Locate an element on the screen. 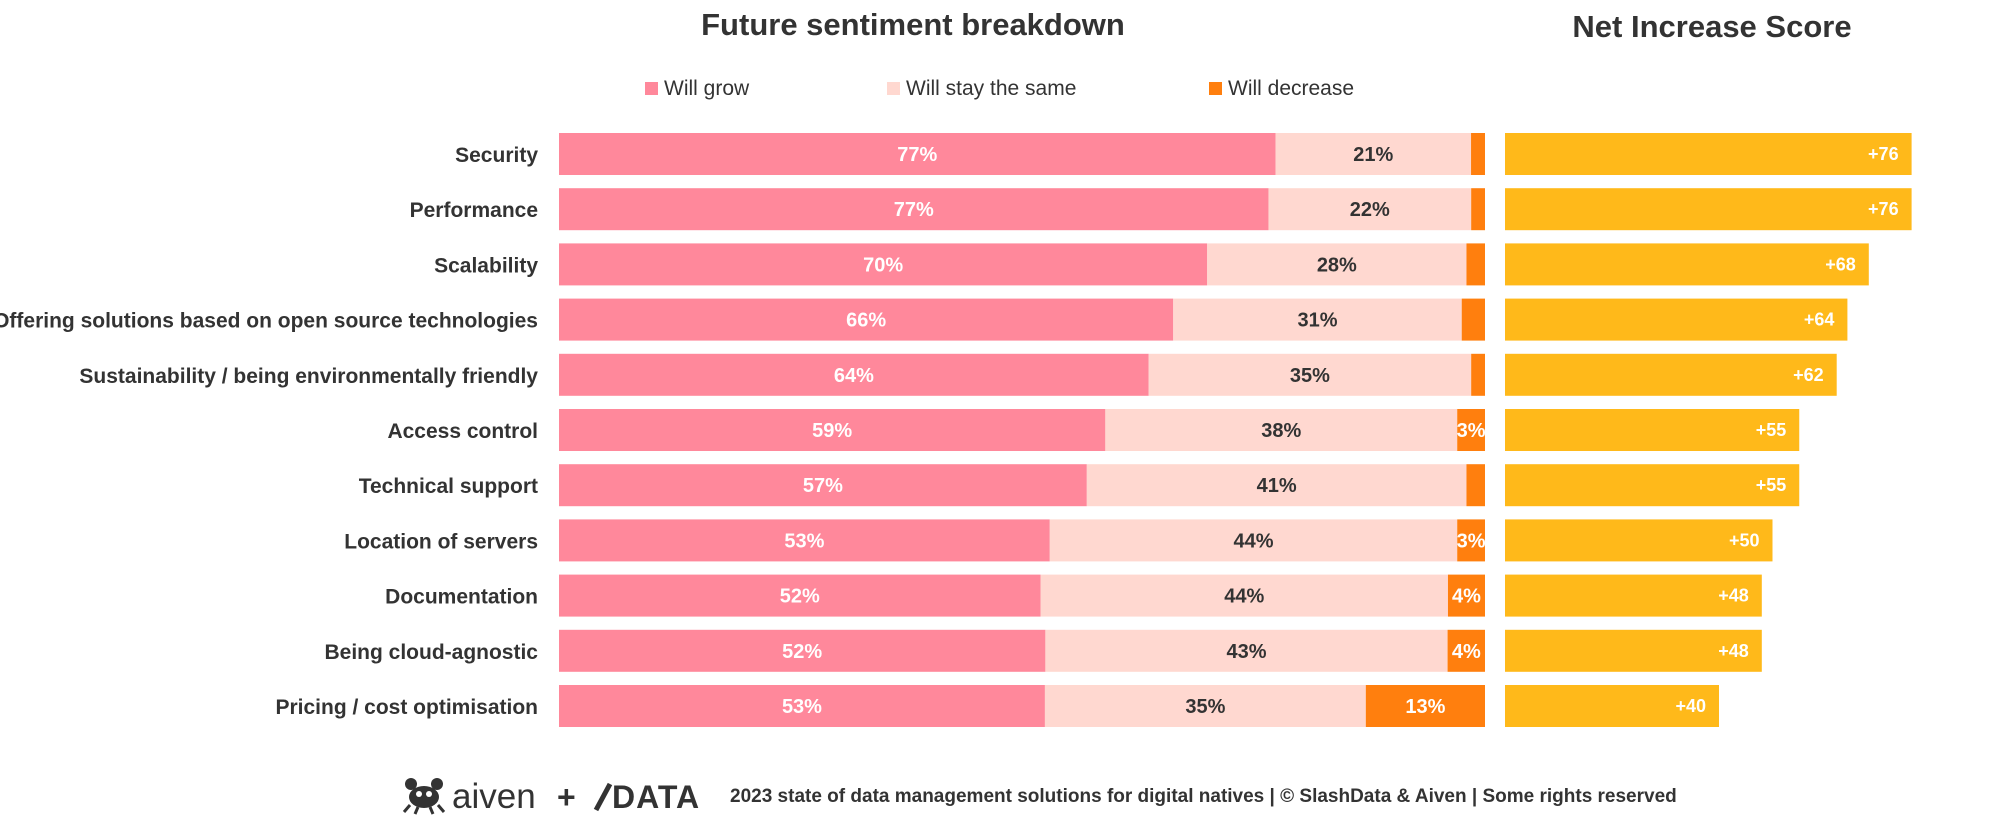 The image size is (2000, 829). legend-label-will-stay-the-same: Will stay the same is located at coordinates (991, 88).